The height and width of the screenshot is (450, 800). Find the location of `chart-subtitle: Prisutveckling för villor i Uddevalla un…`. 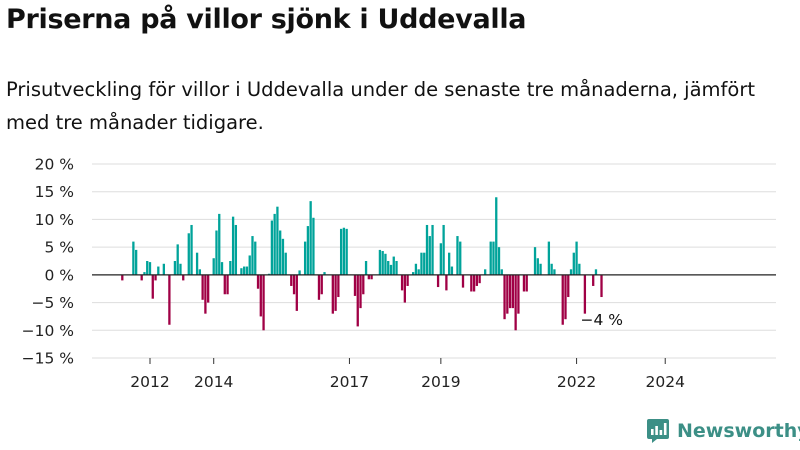

chart-subtitle: Prisutveckling för villor i Uddevalla un… is located at coordinates (381, 106).